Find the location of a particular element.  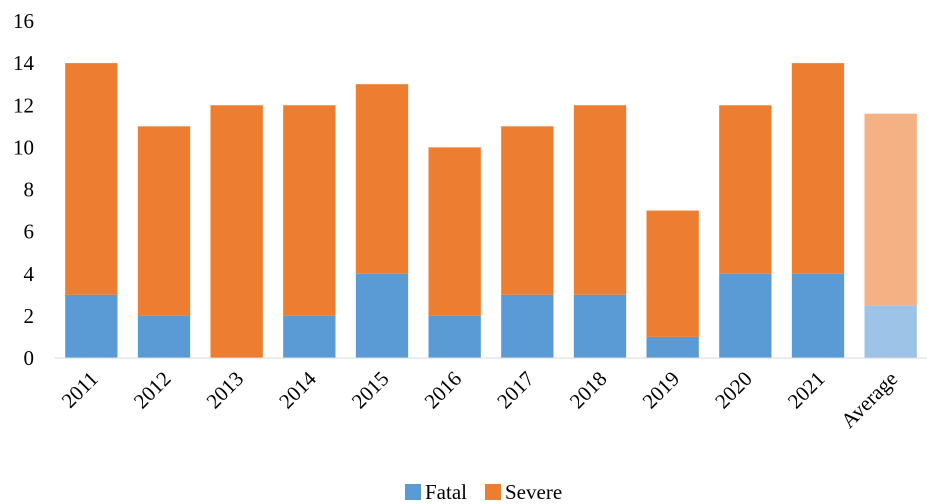

bar-severe-2011 is located at coordinates (91, 179).